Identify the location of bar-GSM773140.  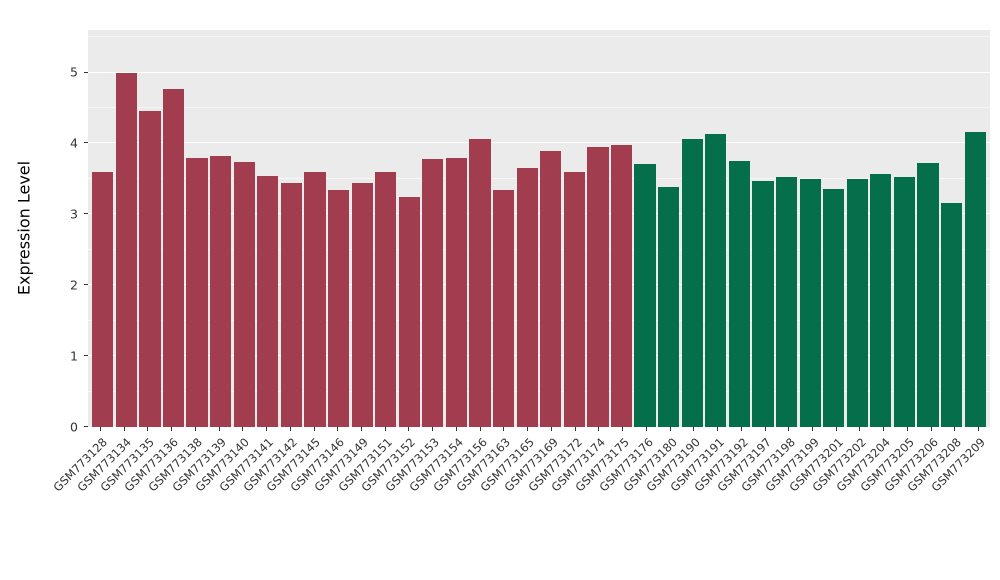
(244, 294).